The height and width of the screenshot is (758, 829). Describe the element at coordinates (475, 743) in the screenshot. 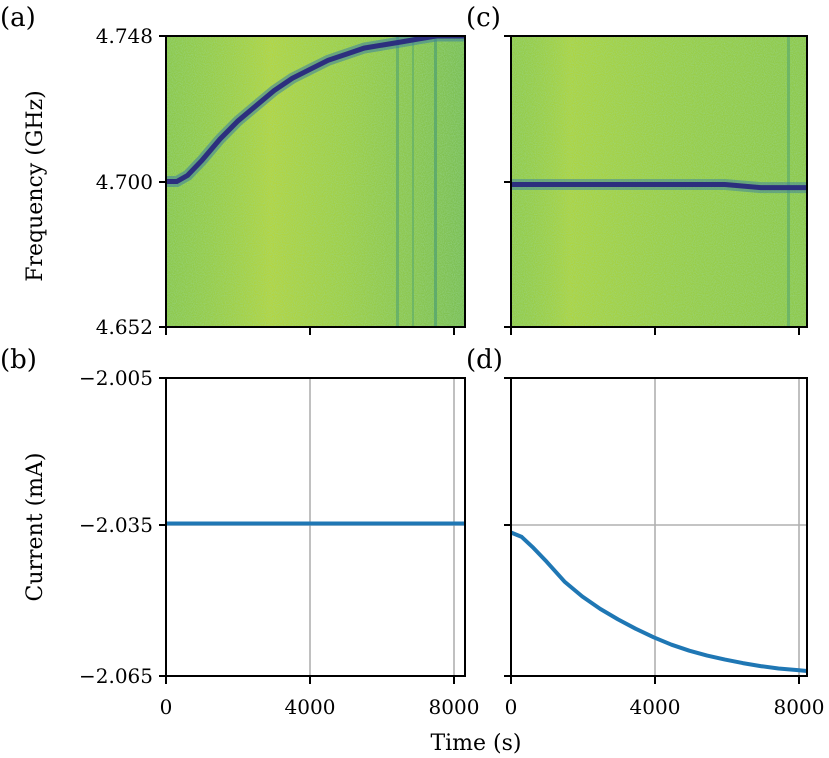

I see `x-axis-label-time: Time (s)` at that location.